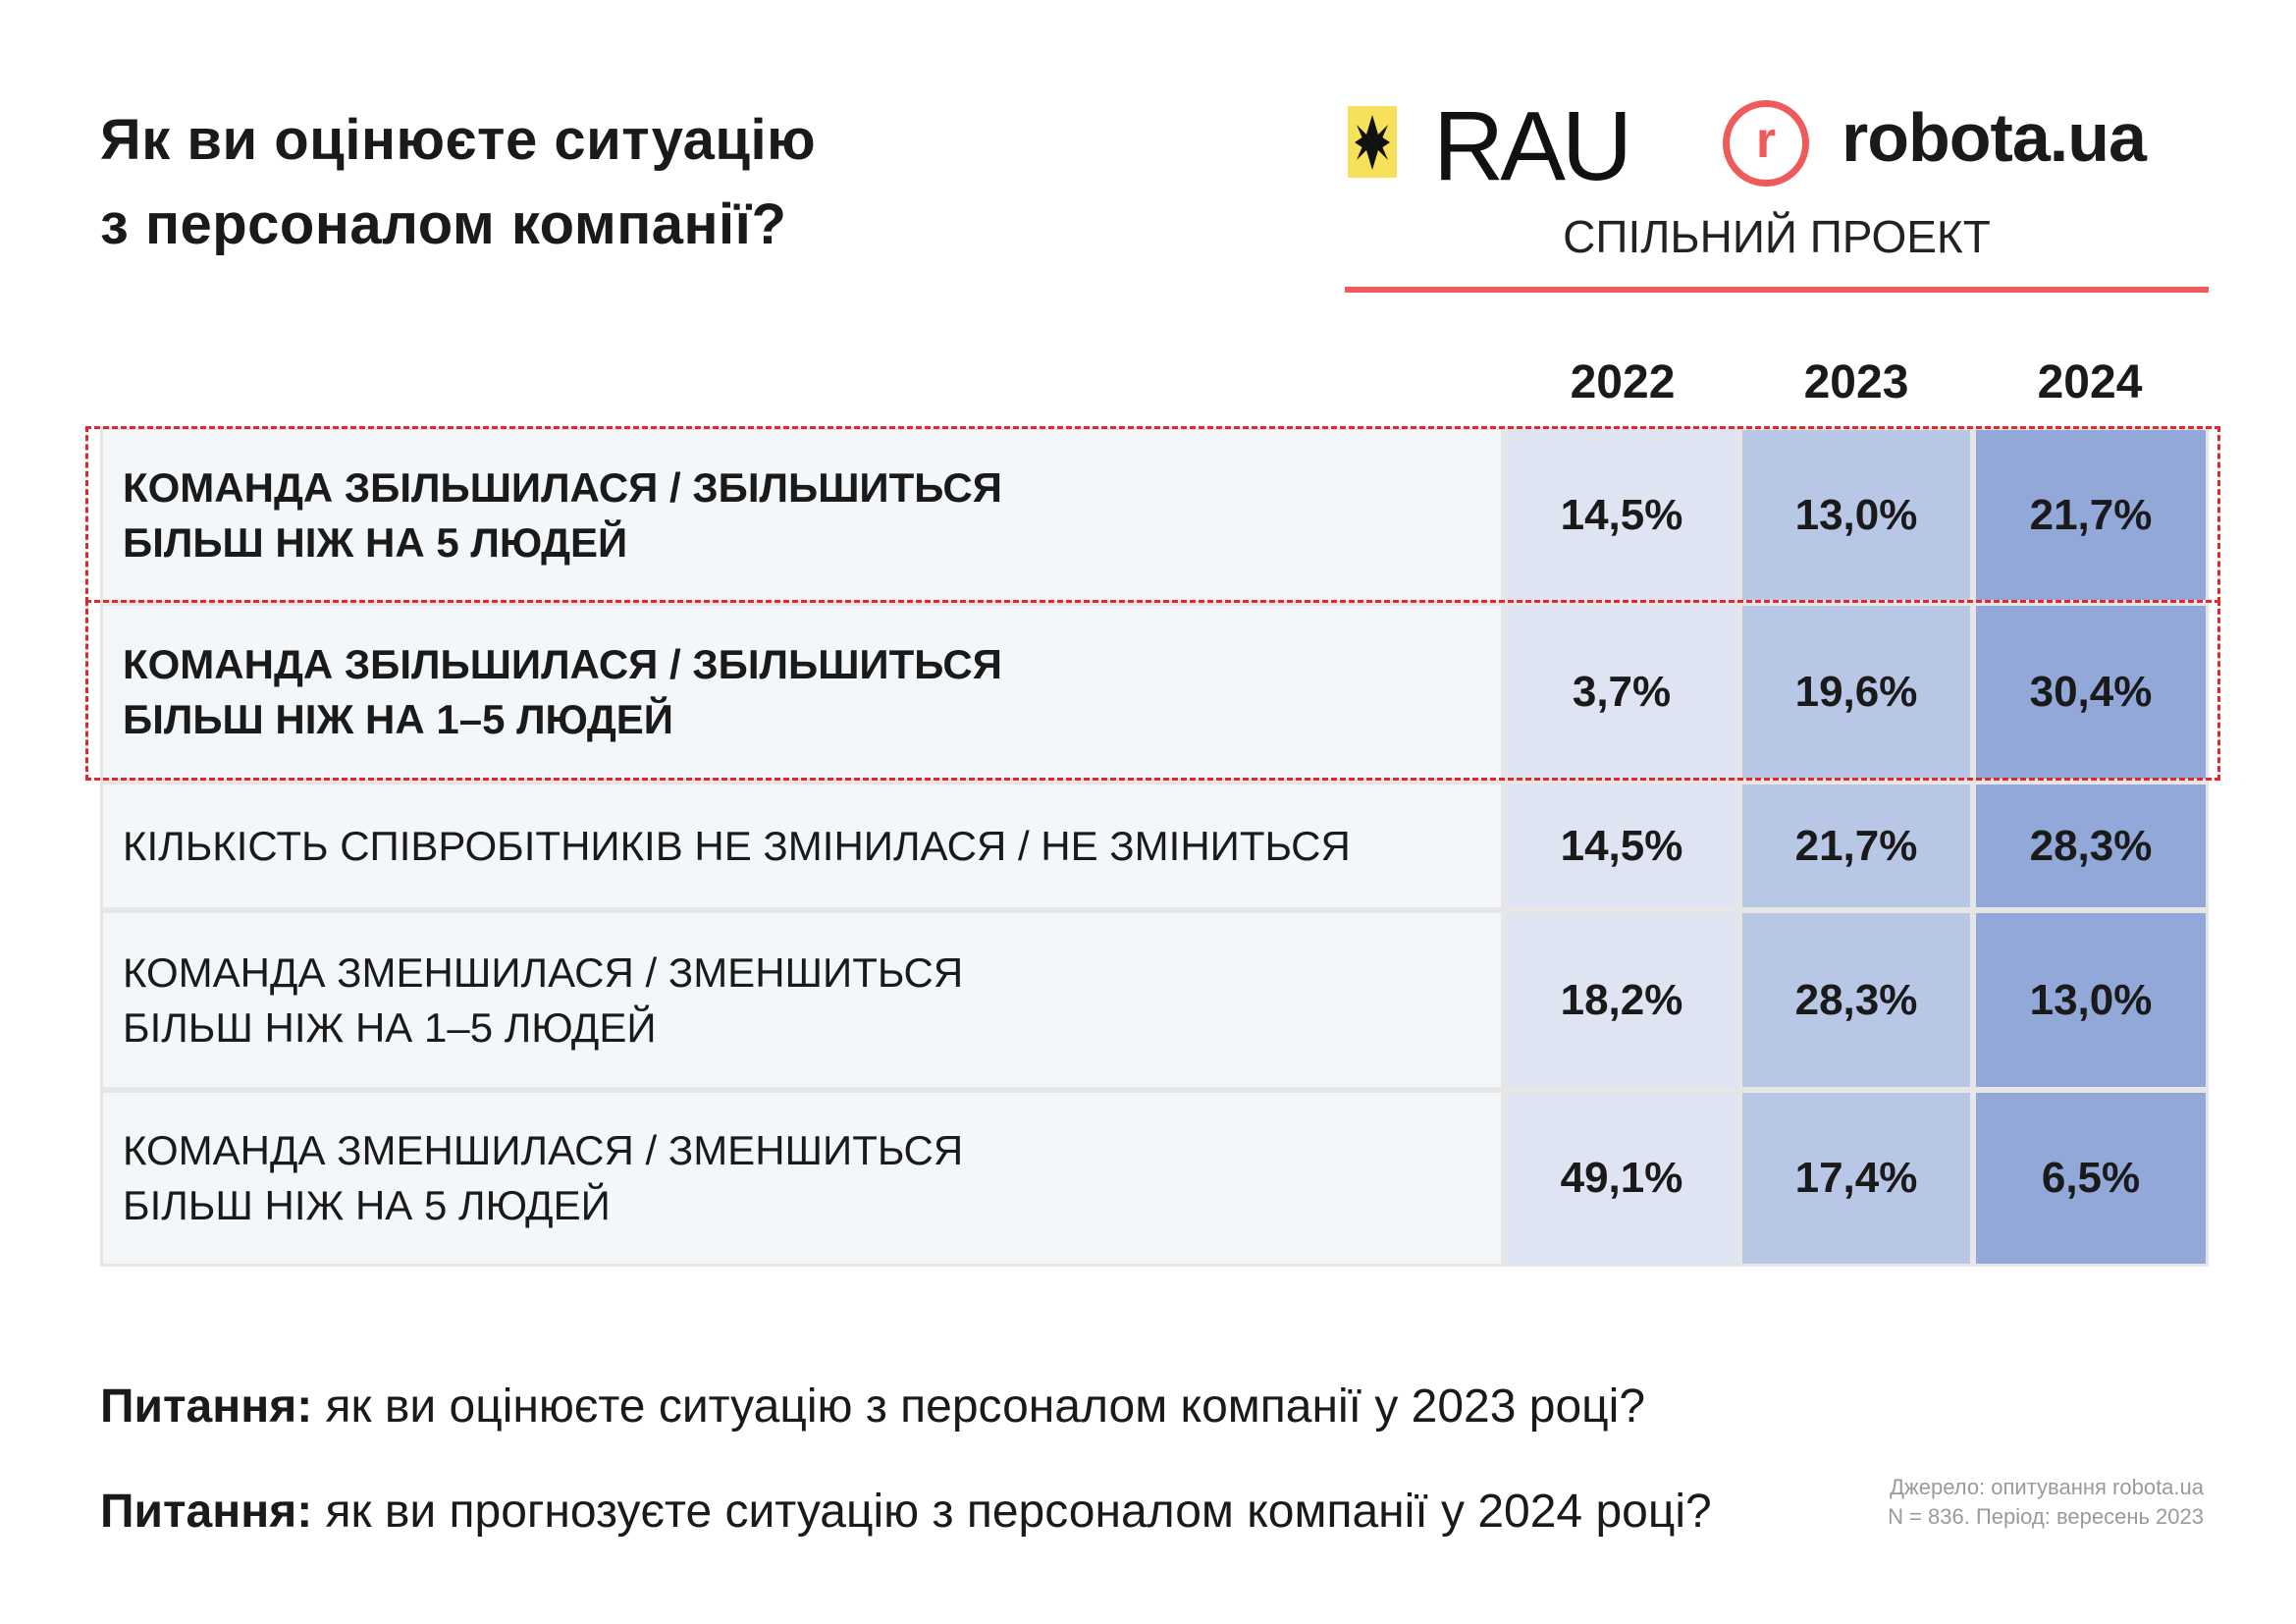 This screenshot has height=1624, width=2296. I want to click on robota-logo: robota.ua, so click(1994, 137).